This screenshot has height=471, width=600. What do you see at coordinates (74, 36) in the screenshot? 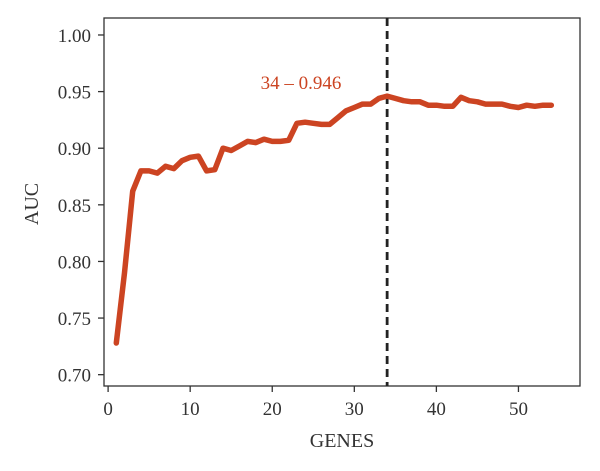
I see `y-tick-label: 1.00` at bounding box center [74, 36].